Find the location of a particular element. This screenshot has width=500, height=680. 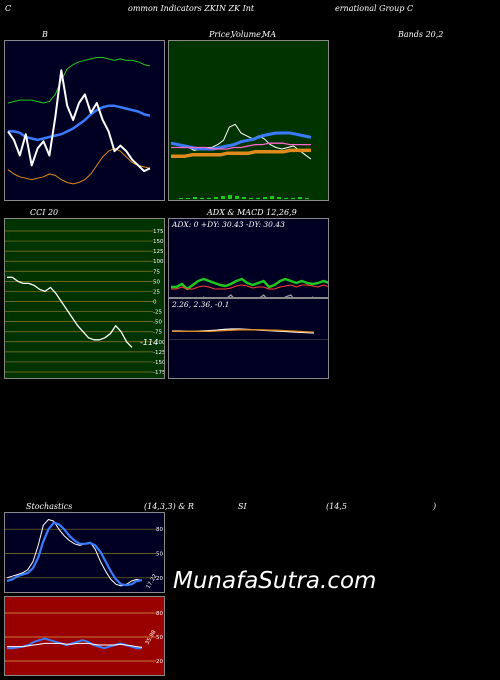

bands-title-right: Bands 20,2 is located at coordinates (421, 34).